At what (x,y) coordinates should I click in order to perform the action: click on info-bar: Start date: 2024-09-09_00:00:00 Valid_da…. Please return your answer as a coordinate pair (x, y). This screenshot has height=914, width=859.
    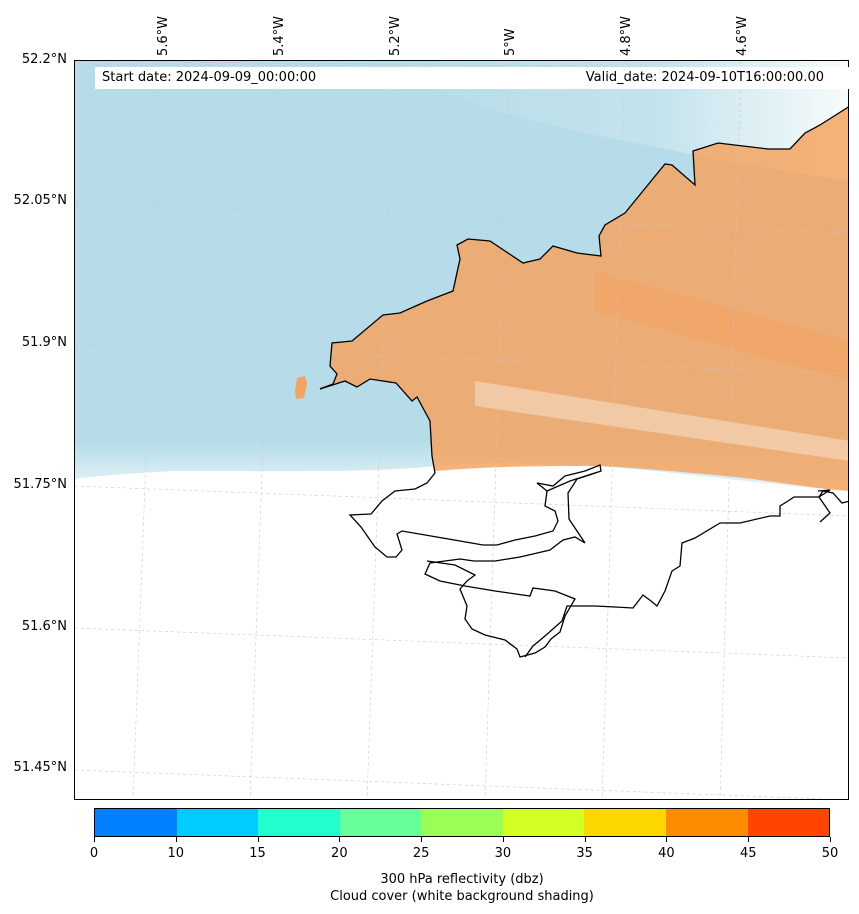
    Looking at the image, I should click on (472, 78).